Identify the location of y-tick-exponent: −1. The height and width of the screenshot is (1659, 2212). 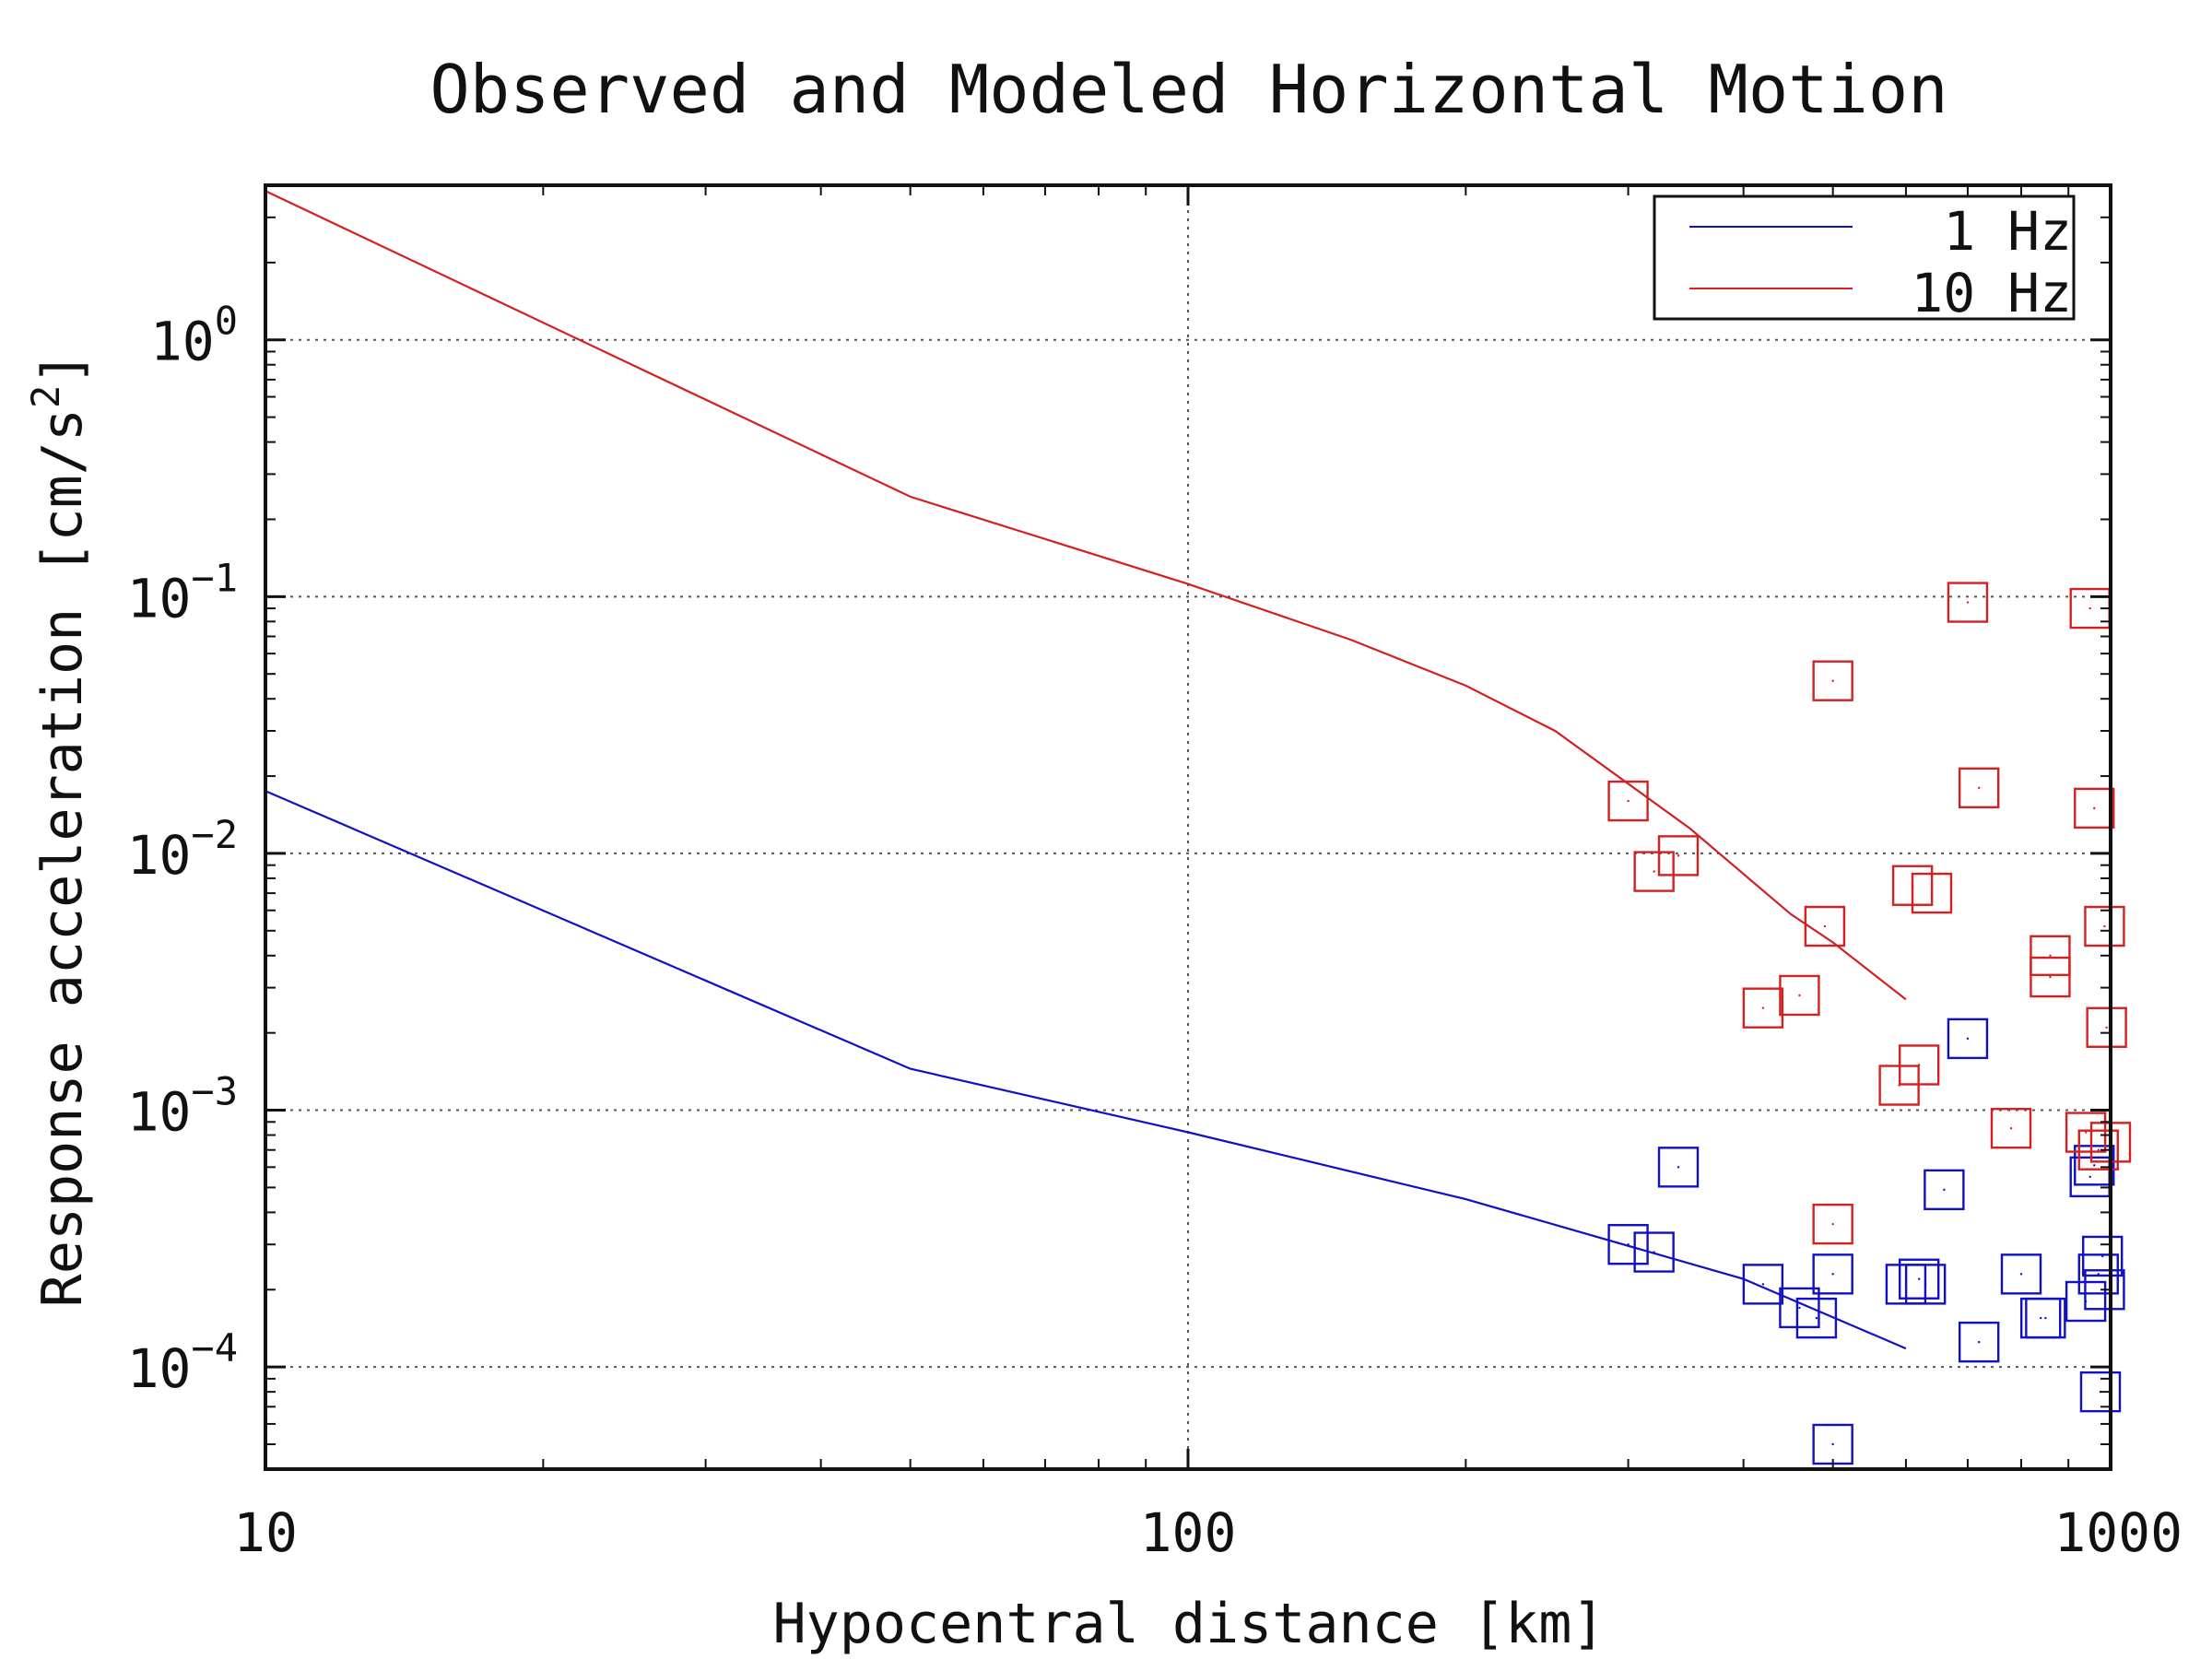
(214, 577).